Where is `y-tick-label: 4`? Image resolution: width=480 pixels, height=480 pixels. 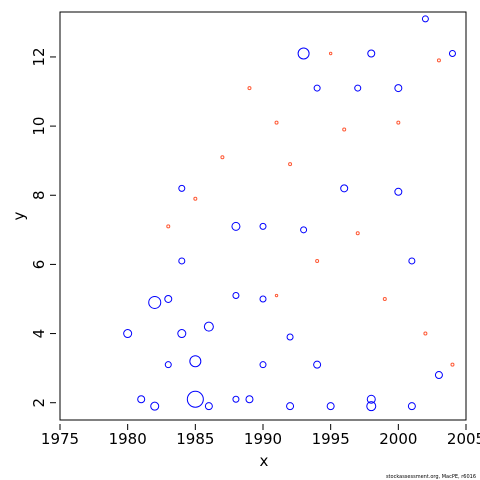
y-tick-label: 4 is located at coordinates (39, 334).